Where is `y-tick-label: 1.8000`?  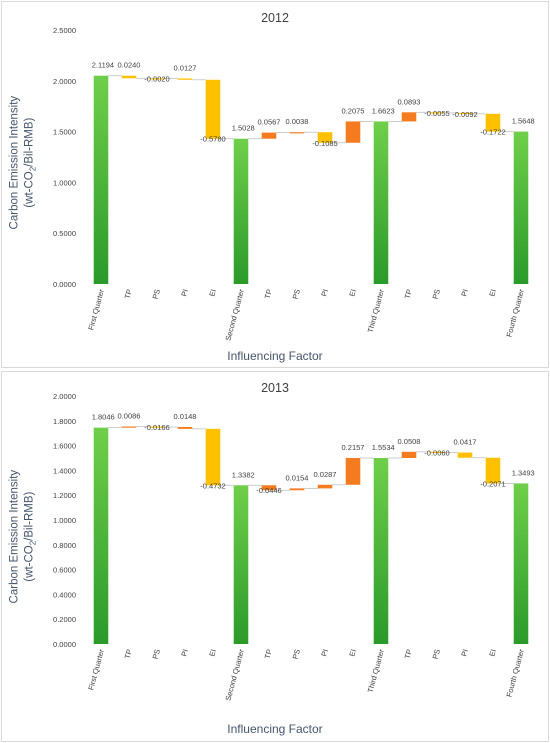
y-tick-label: 1.8000 is located at coordinates (64, 421).